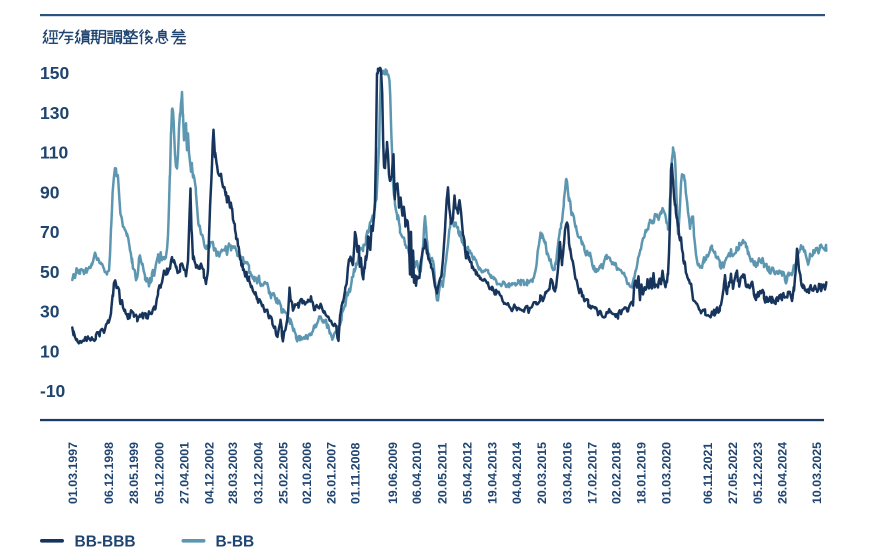  What do you see at coordinates (642, 473) in the screenshot?
I see `svg-text: 18.01.2019` at bounding box center [642, 473].